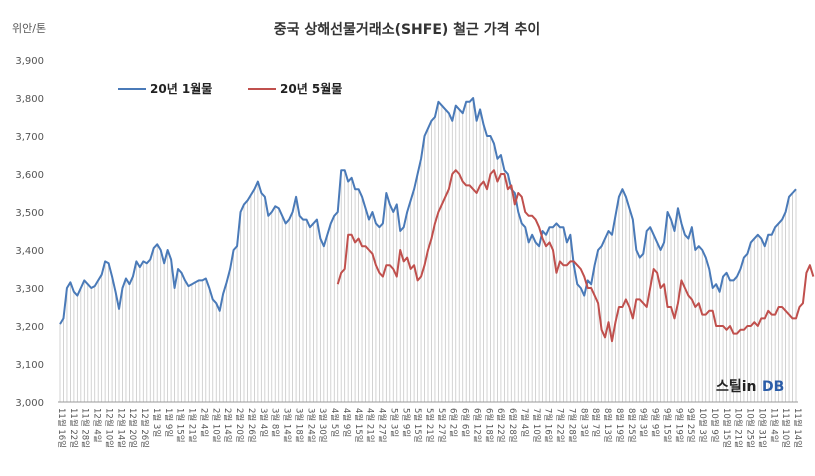 This screenshot has width=815, height=476. Describe the element at coordinates (417, 425) in the screenshot. I see `x-tick-label: 5월 15일` at that location.